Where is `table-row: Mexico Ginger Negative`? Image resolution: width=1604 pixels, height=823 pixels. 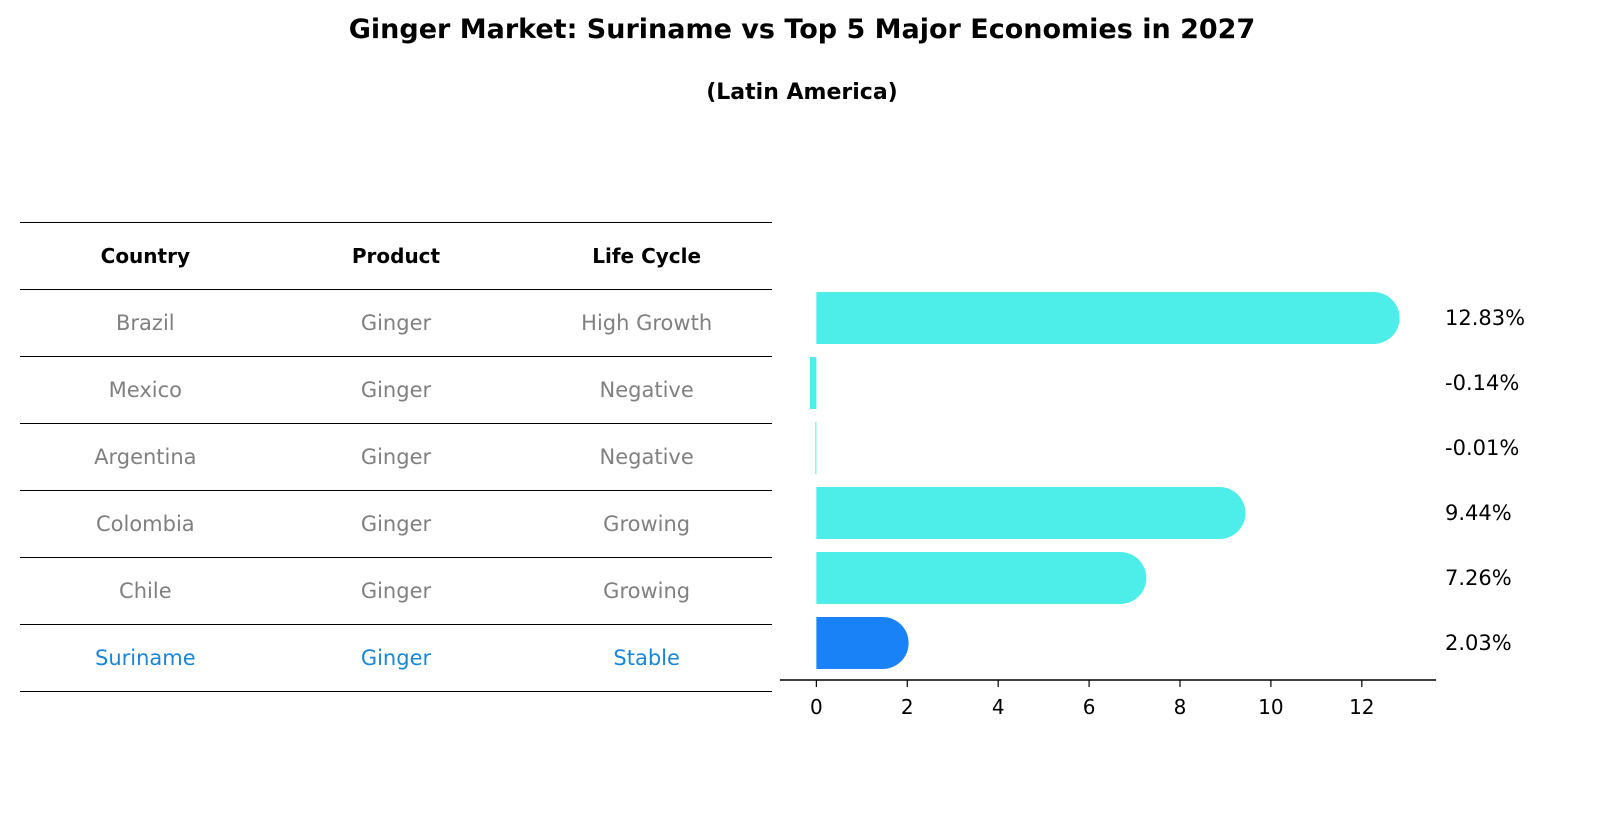 table-row: Mexico Ginger Negative is located at coordinates (396, 390).